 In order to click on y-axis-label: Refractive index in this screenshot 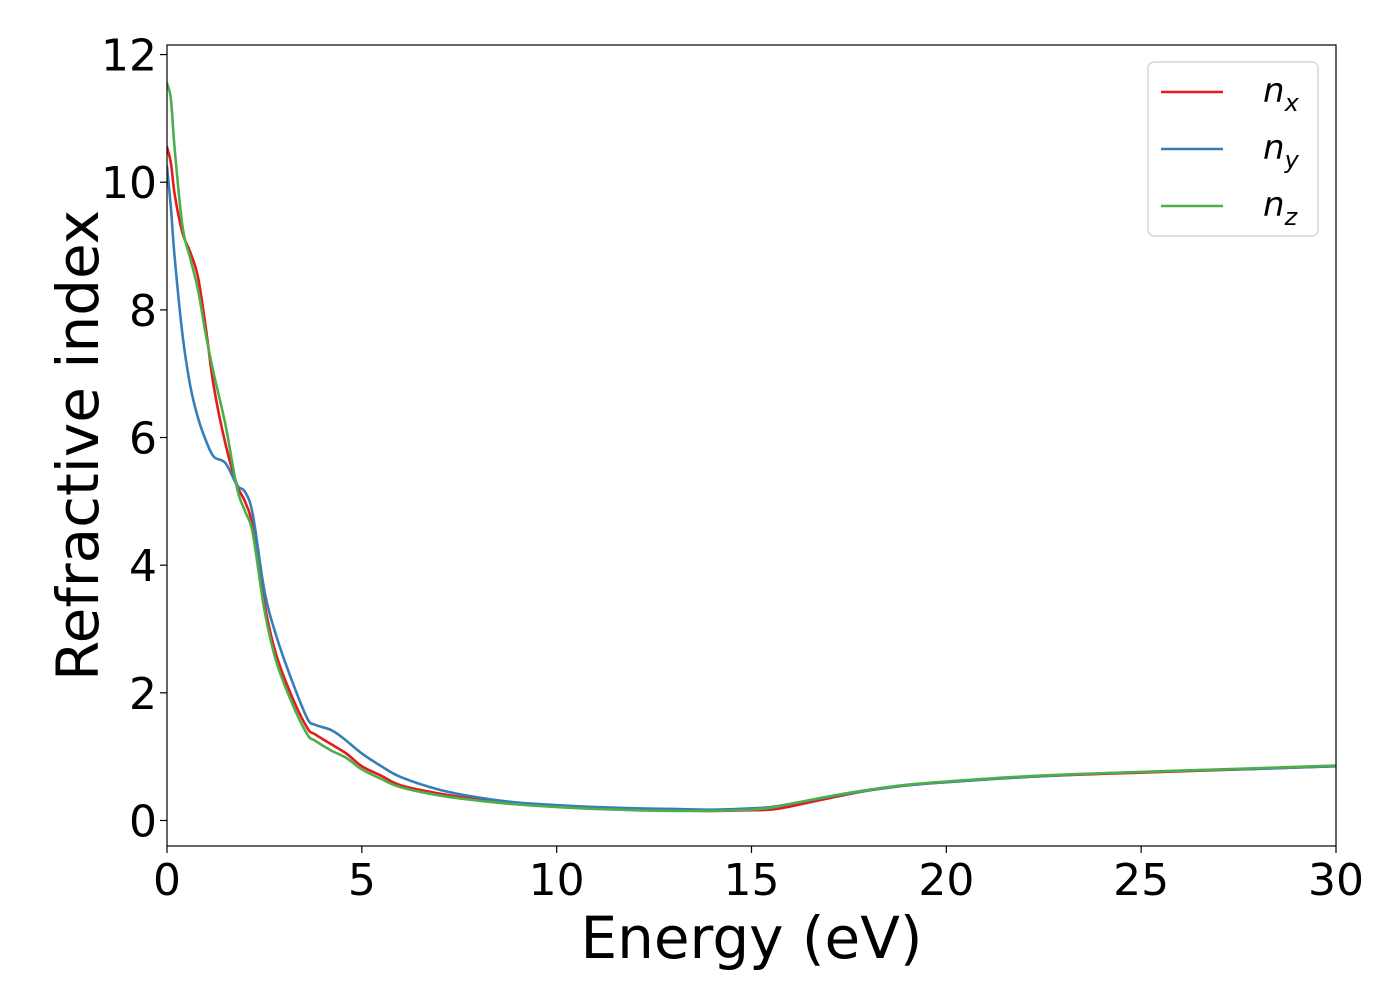, I will do `click(78, 445)`.